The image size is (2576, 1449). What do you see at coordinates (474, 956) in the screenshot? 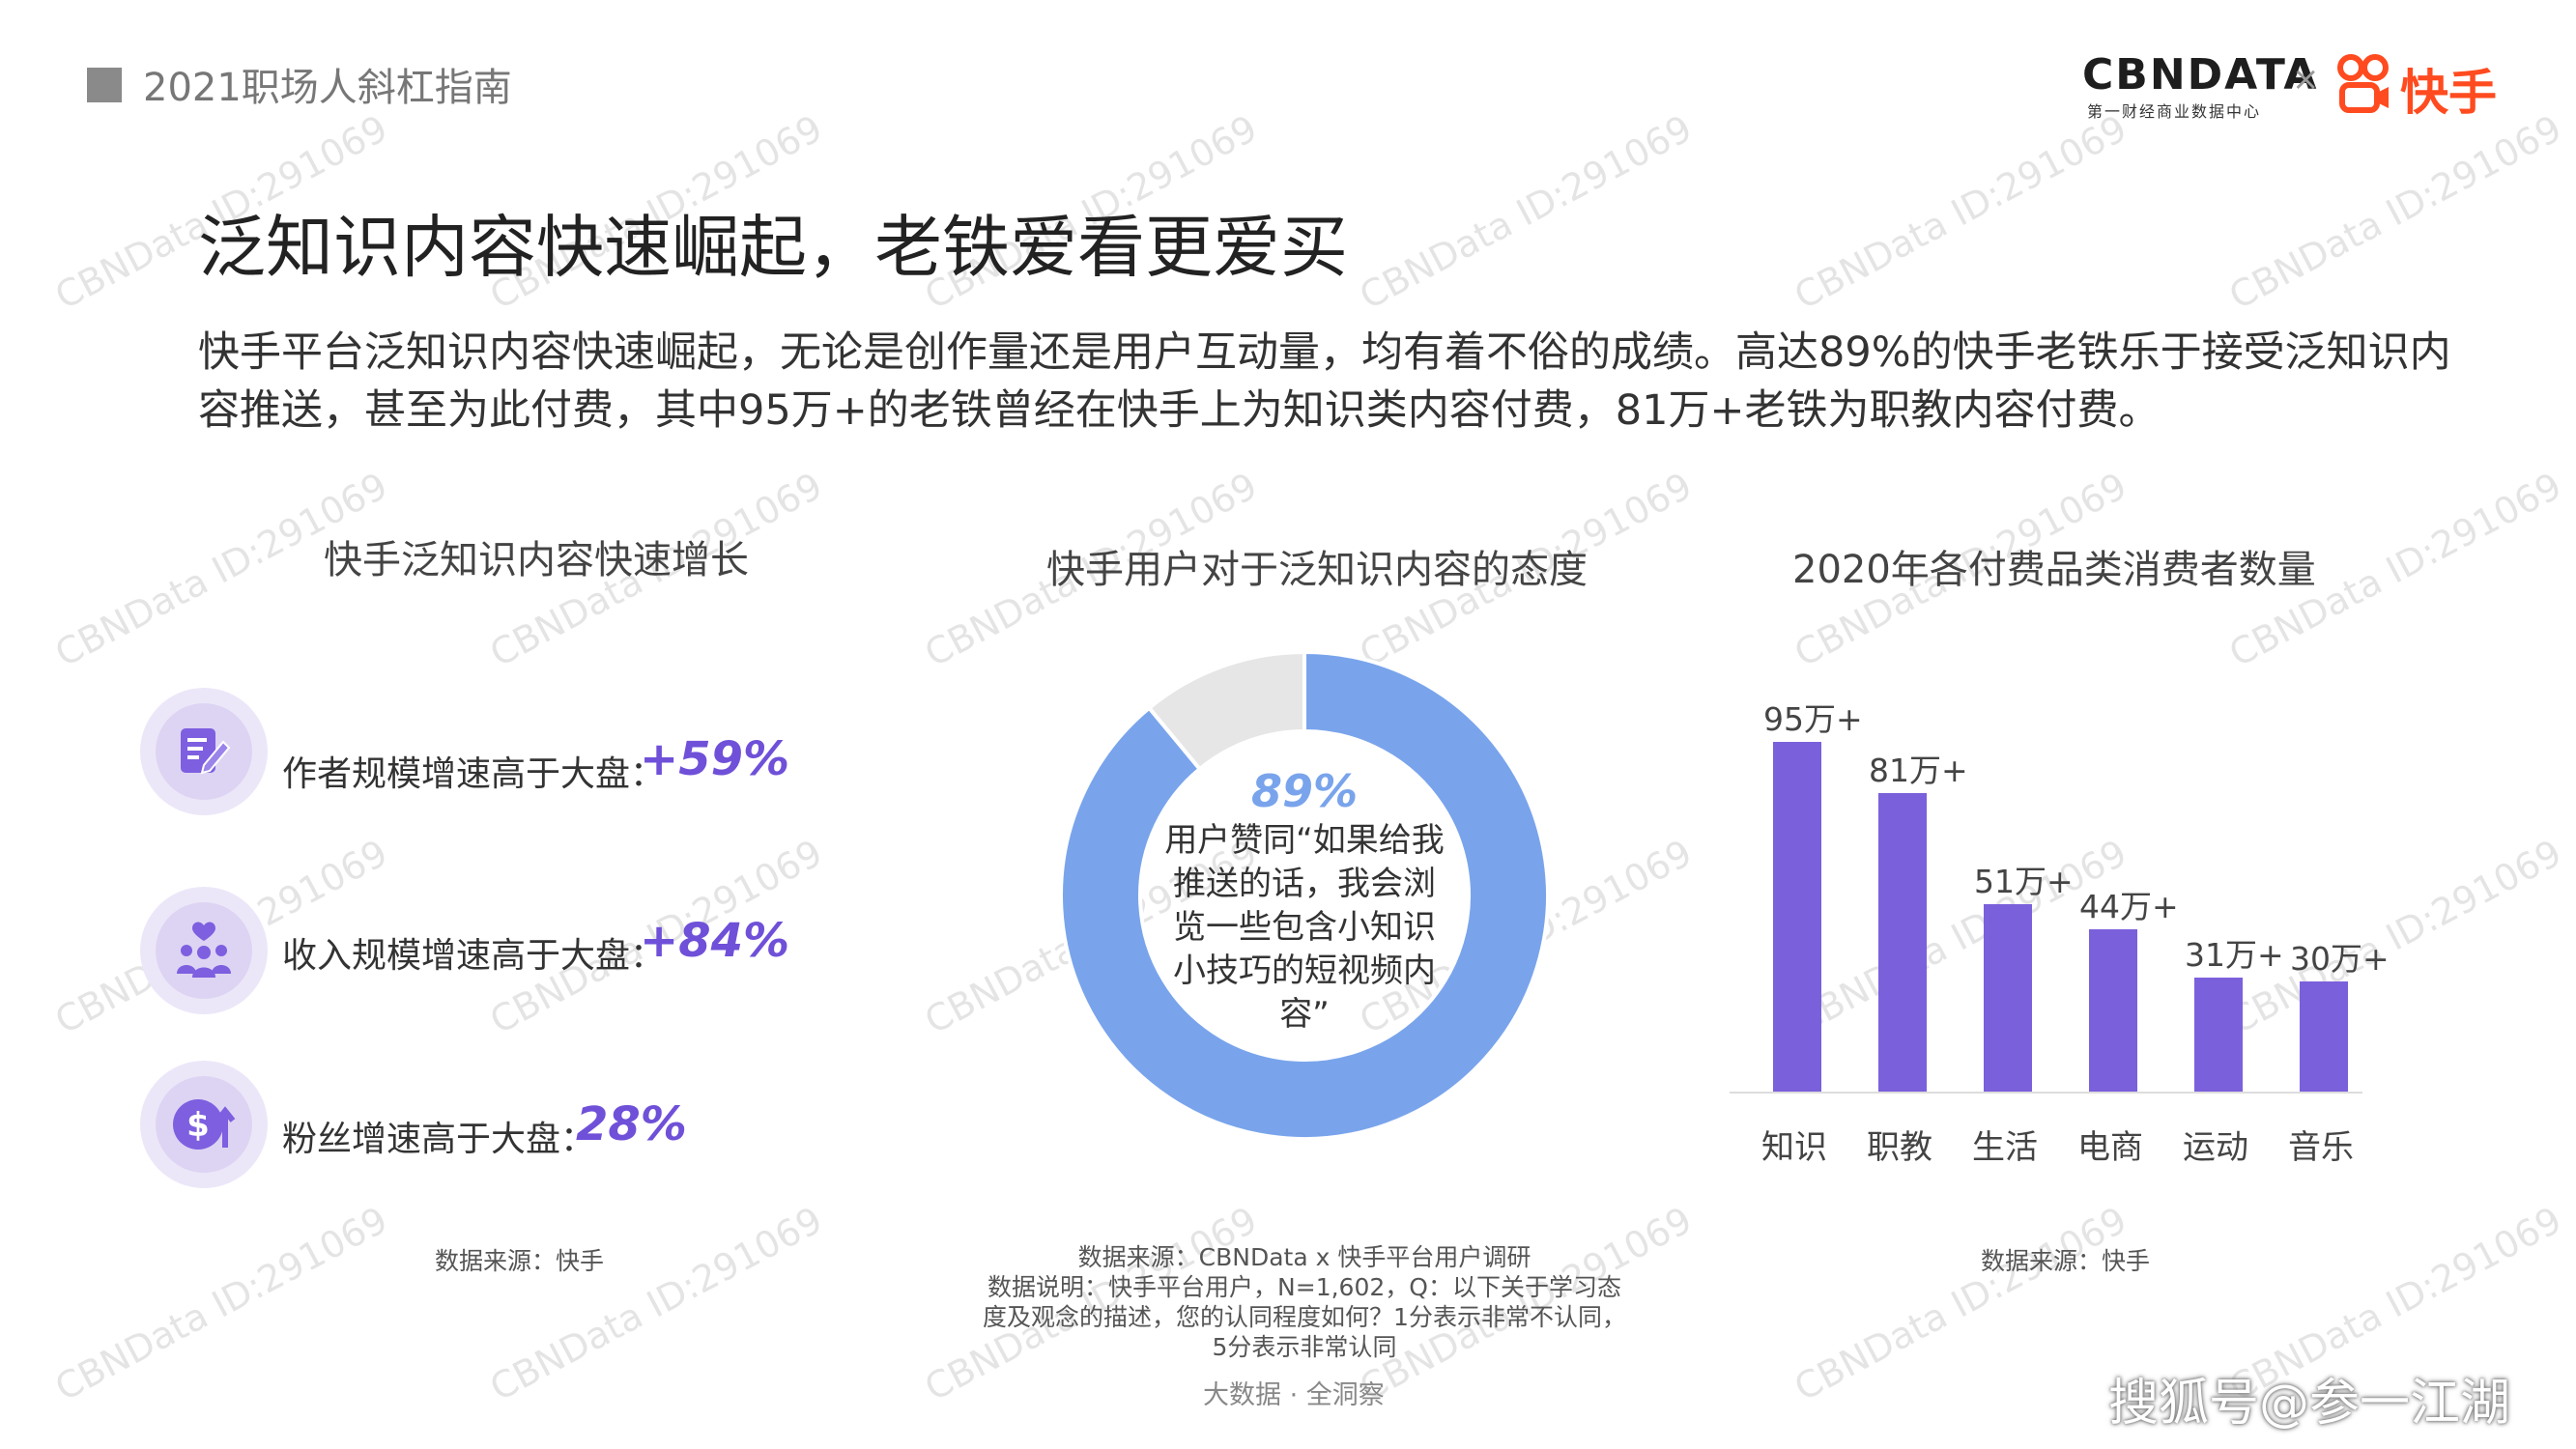
I see `stat-label-income: 收入规模增速高于大盘：` at bounding box center [474, 956].